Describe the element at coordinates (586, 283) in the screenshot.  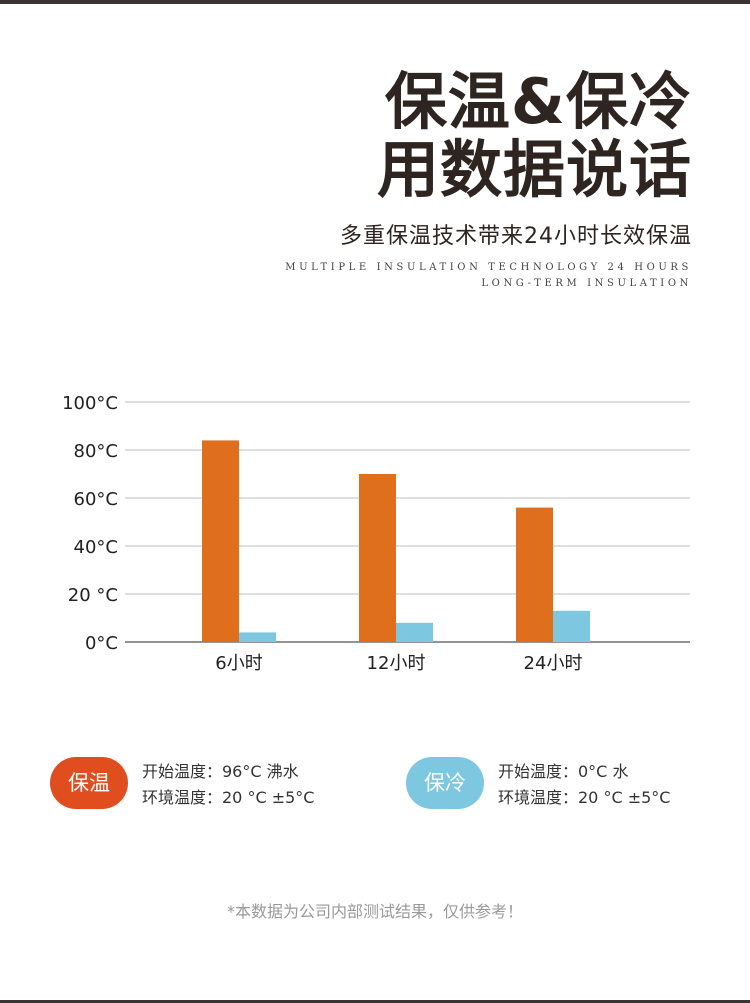
I see `english-line-2: LONG-TERM INSULATION` at that location.